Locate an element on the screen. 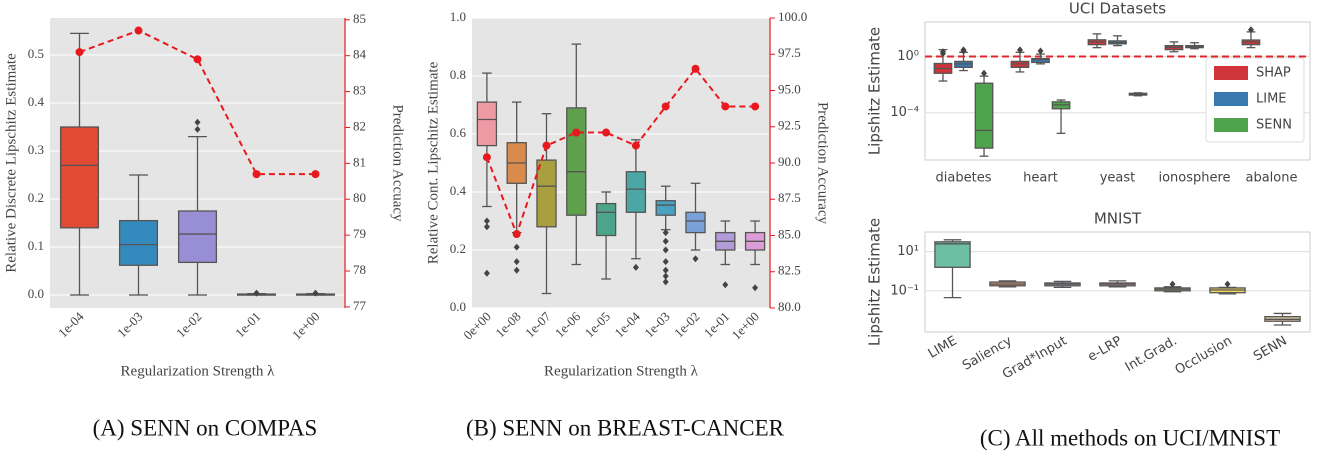 Image resolution: width=1338 pixels, height=458 pixels. caption: (B) SENN on BREAST-CANCER is located at coordinates (625, 427).